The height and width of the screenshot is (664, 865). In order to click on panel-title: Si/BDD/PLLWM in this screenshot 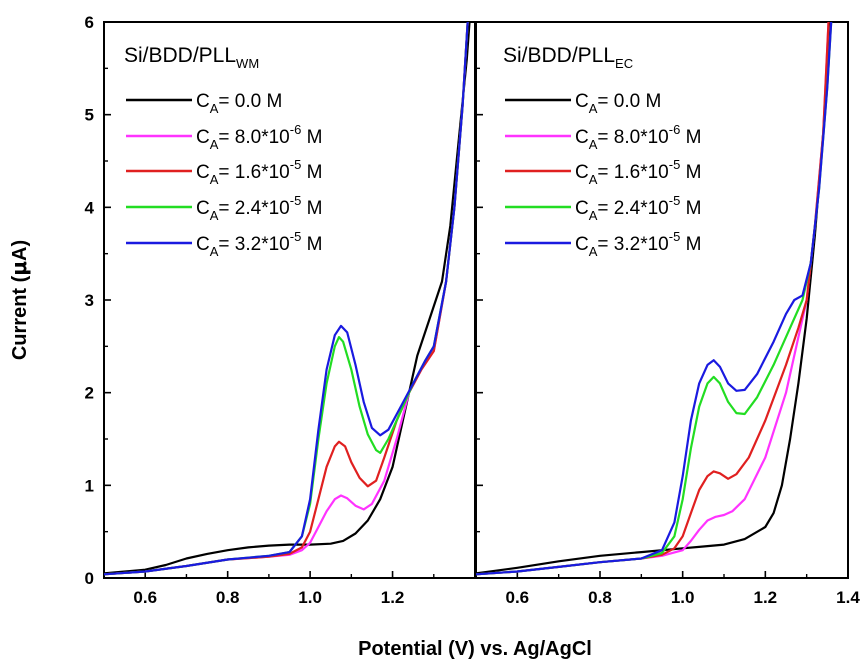, I will do `click(191, 57)`.